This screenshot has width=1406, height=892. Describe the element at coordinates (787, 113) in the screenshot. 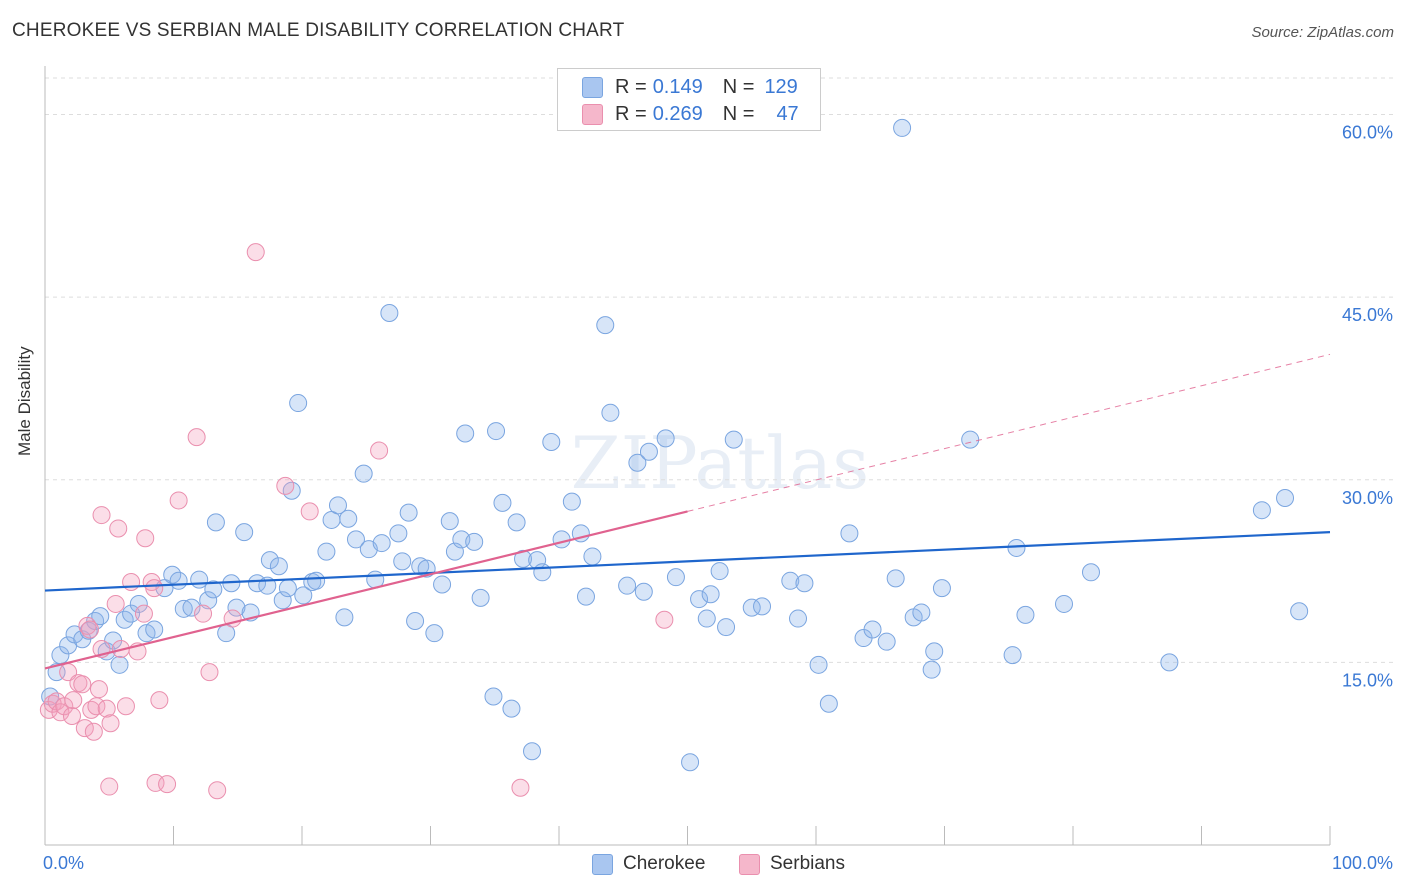

I see `legend-n-value: 47` at that location.